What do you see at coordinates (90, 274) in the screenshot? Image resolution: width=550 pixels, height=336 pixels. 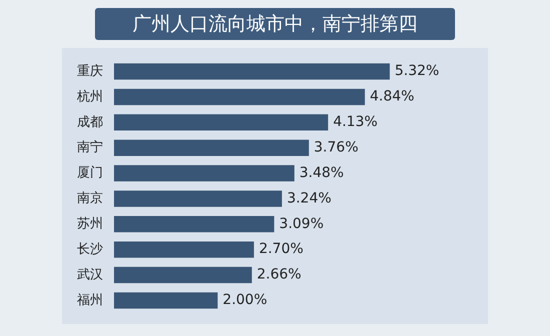 I see `y-tick-label: 武汉` at bounding box center [90, 274].